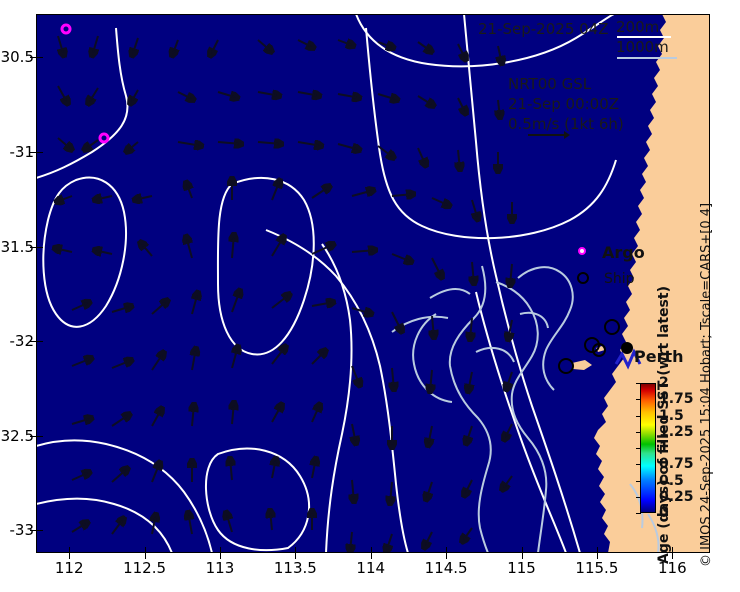 This screenshot has width=740, height=592. I want to click on bathymetry-200m-label: 200m, so click(638, 27).